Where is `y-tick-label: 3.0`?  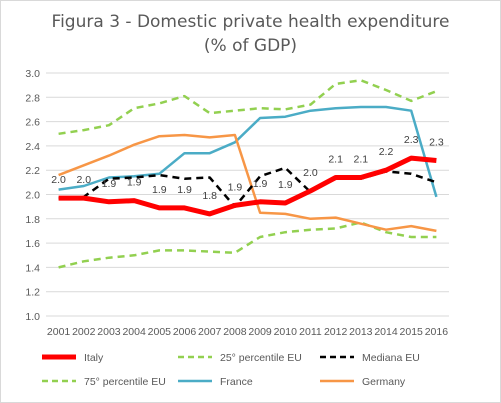 y-tick-label: 3.0 is located at coordinates (32, 74).